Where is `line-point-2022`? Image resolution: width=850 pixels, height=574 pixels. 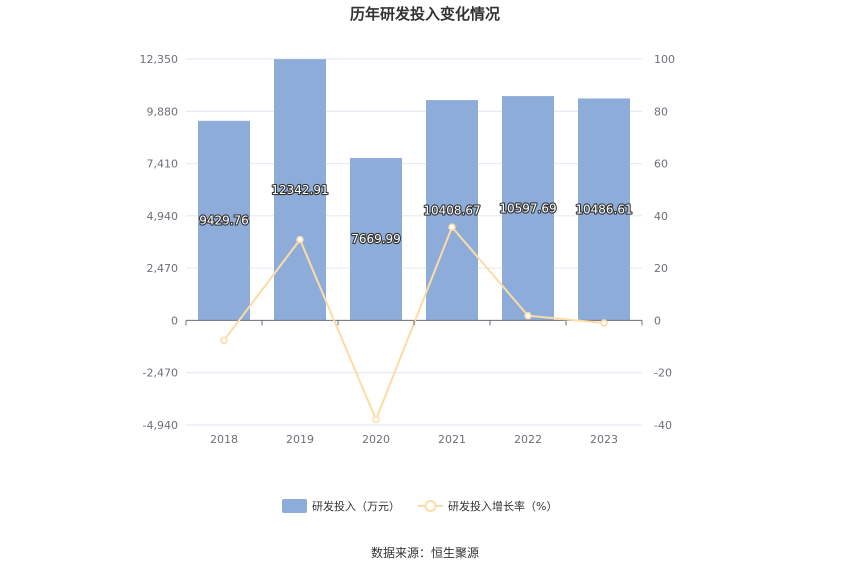 line-point-2022 is located at coordinates (528, 315).